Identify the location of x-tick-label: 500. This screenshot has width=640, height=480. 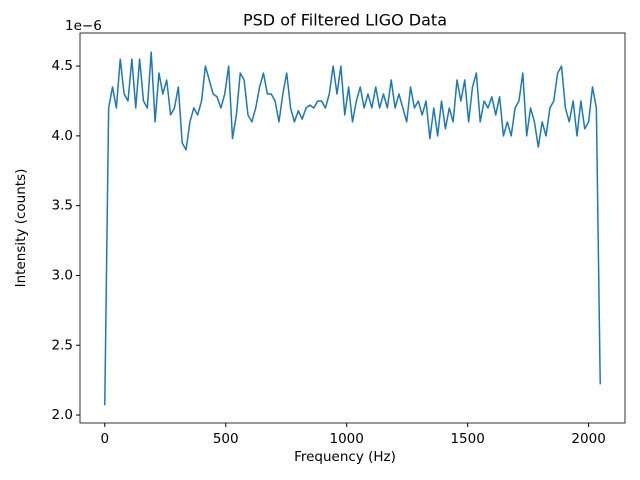
(226, 439).